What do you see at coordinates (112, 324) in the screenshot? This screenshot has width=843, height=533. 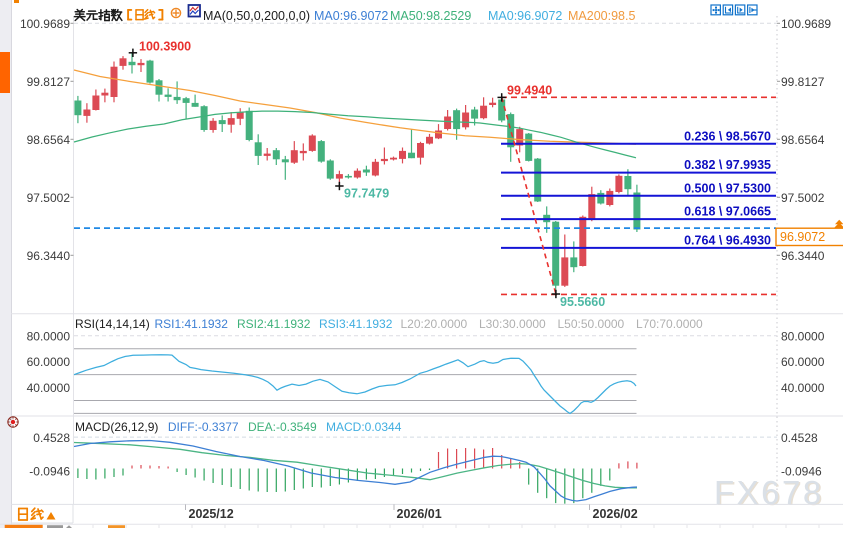 I see `svg-text: RSI(14,14,14)` at bounding box center [112, 324].